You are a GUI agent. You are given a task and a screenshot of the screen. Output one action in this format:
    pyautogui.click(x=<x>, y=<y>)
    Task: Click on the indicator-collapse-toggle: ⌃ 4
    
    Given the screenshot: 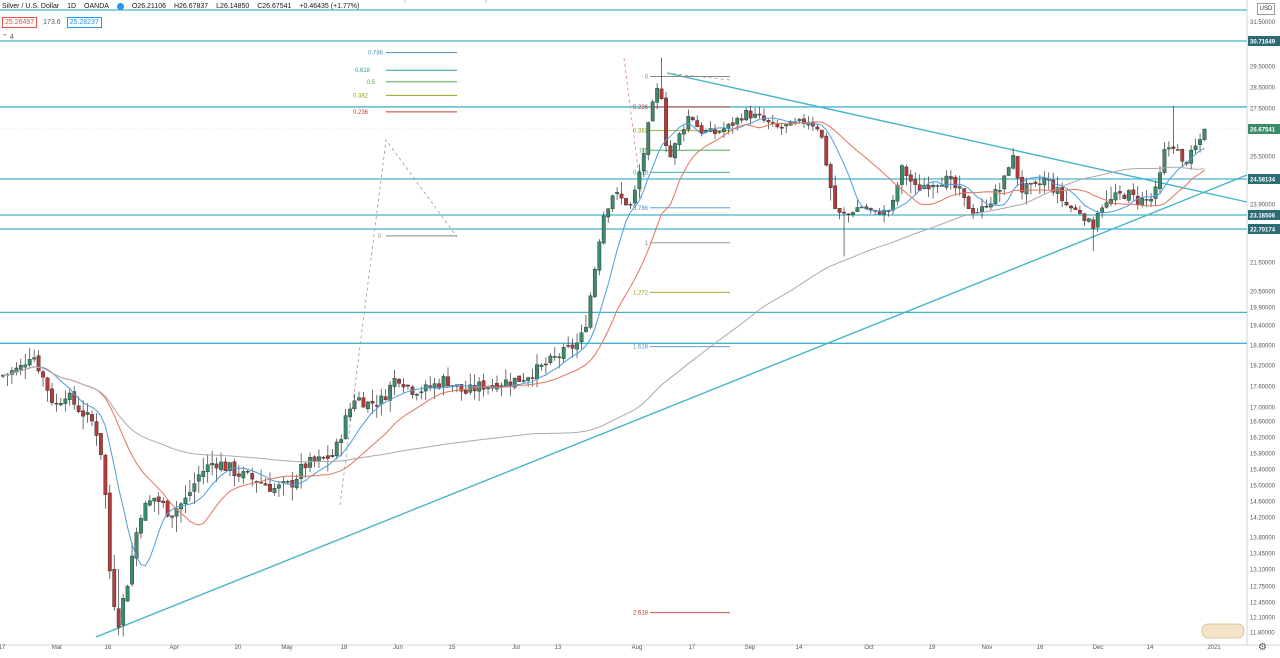 What is the action you would take?
    pyautogui.click(x=8, y=37)
    